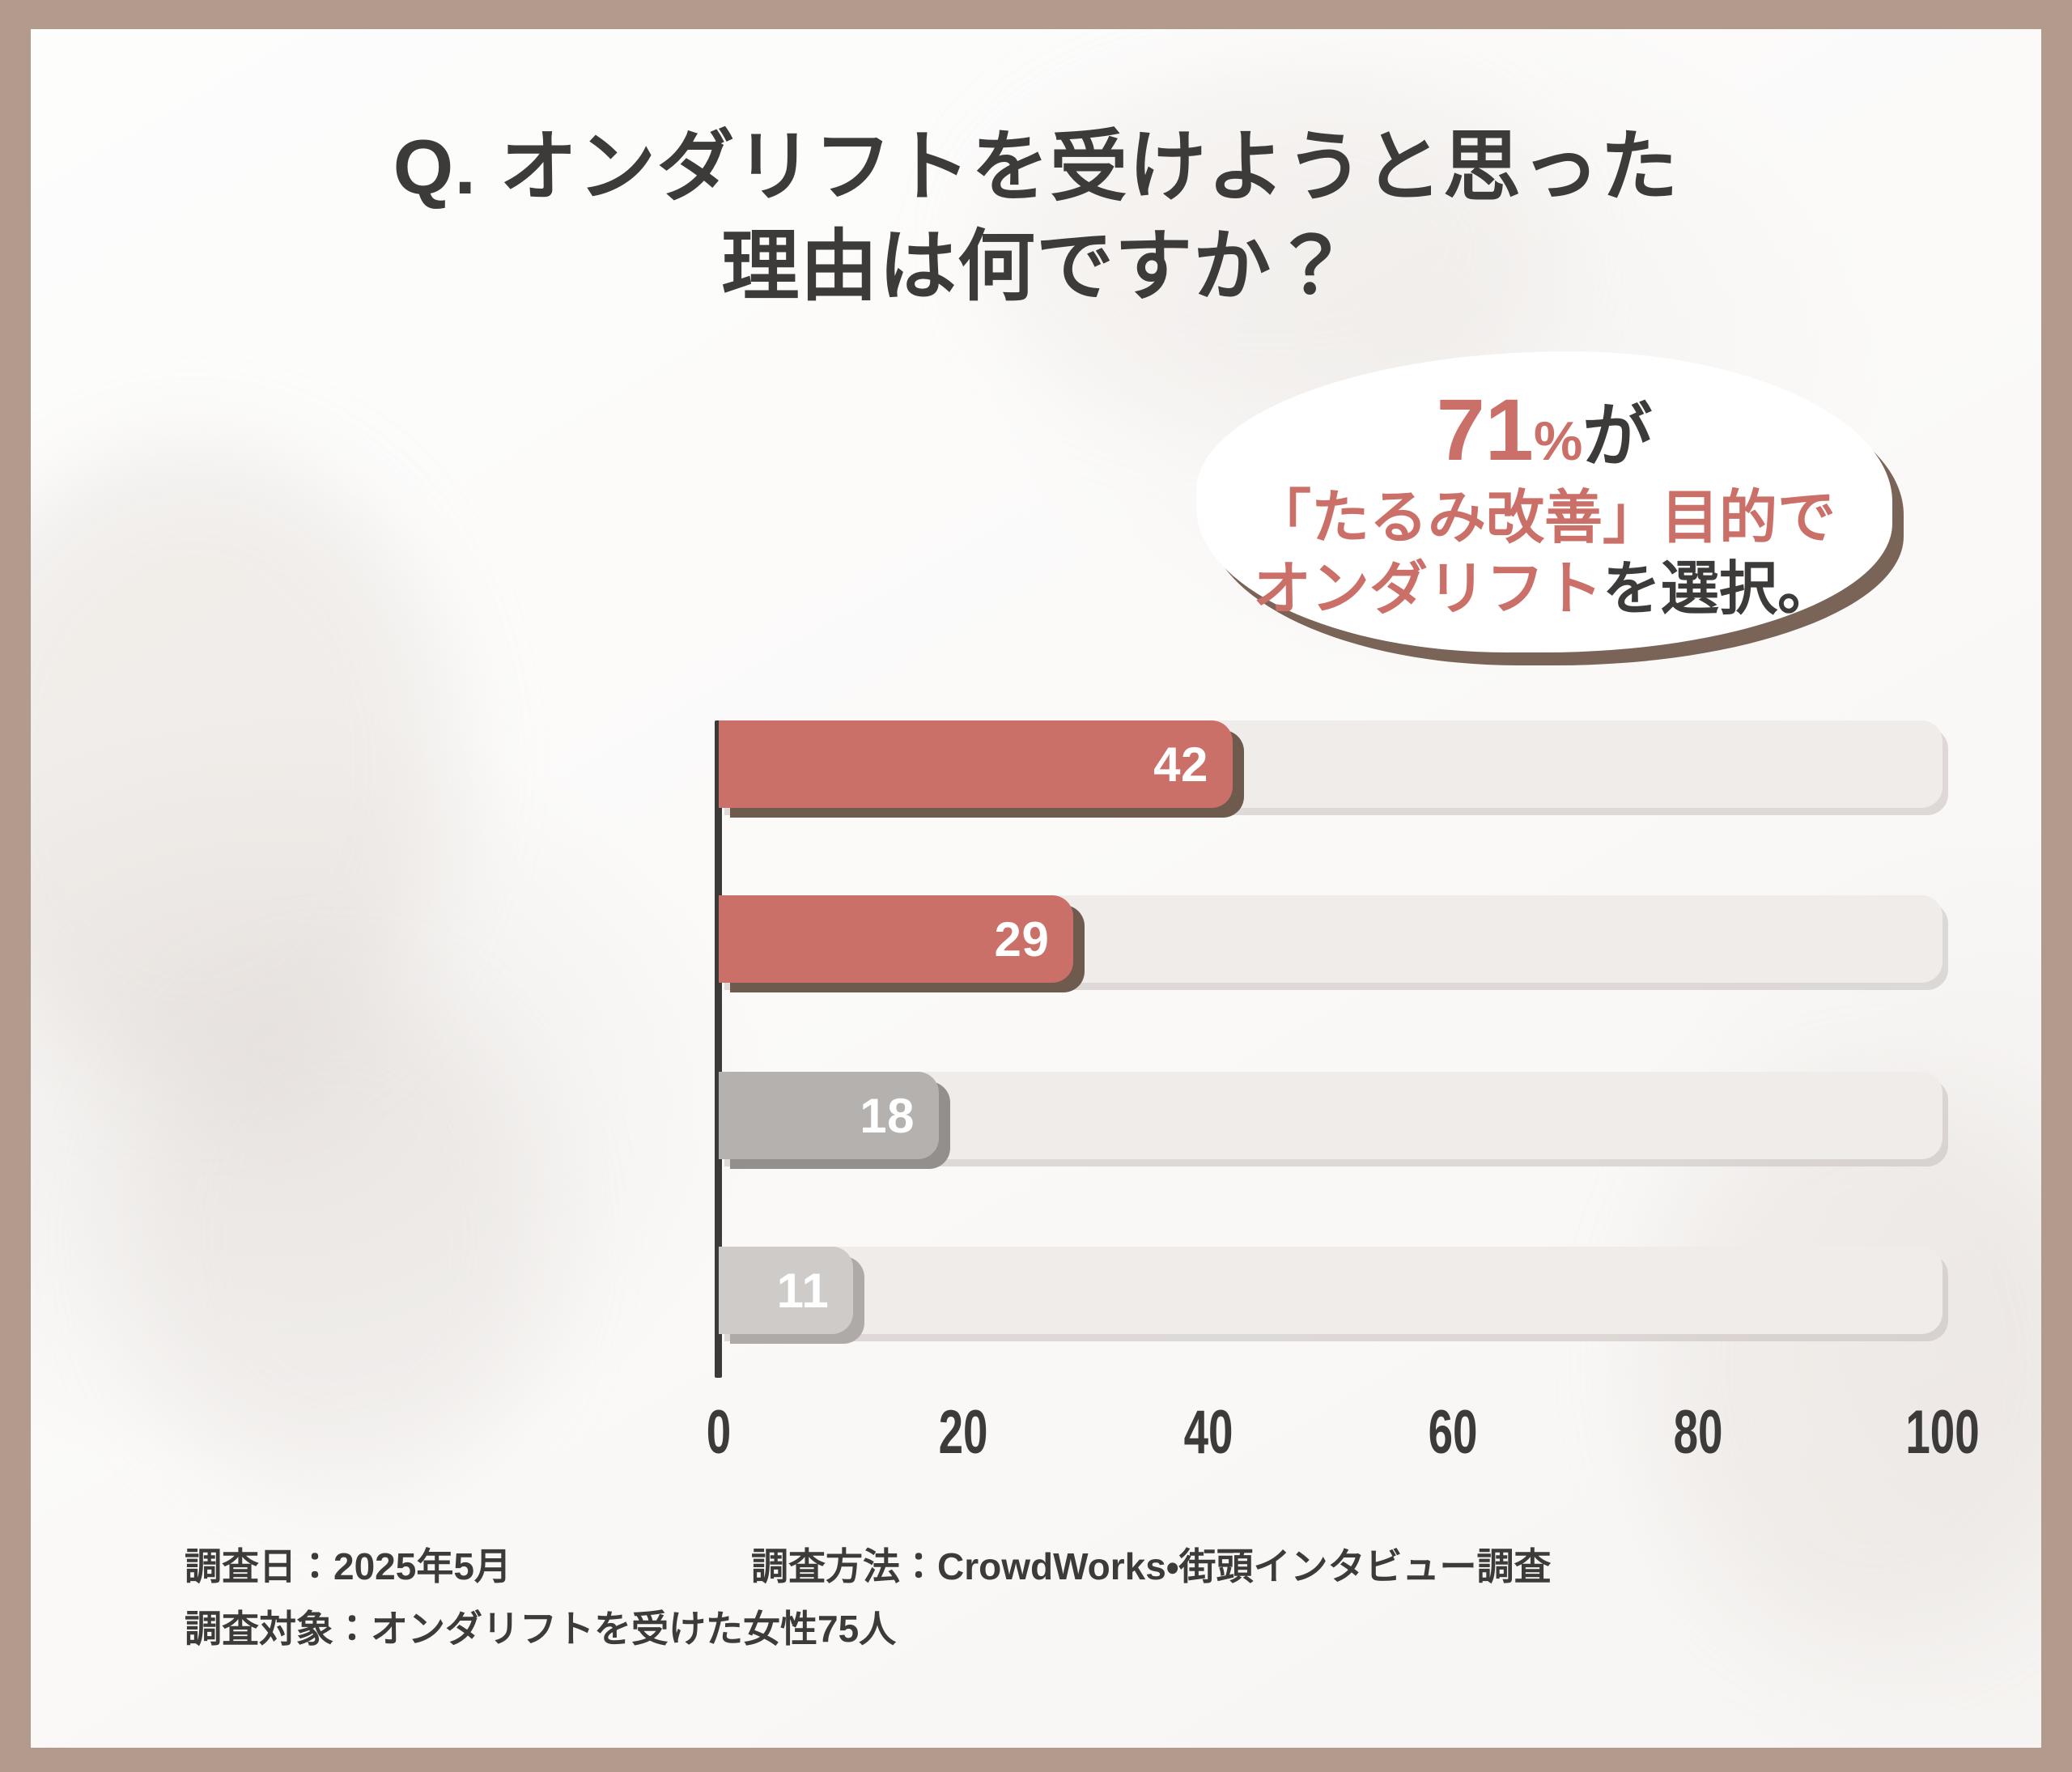 Image resolution: width=2072 pixels, height=1772 pixels. Describe the element at coordinates (1151, 1566) in the screenshot. I see `survey-method: 調査方法：CrowdWorks・街頭インタビュー調査` at that location.